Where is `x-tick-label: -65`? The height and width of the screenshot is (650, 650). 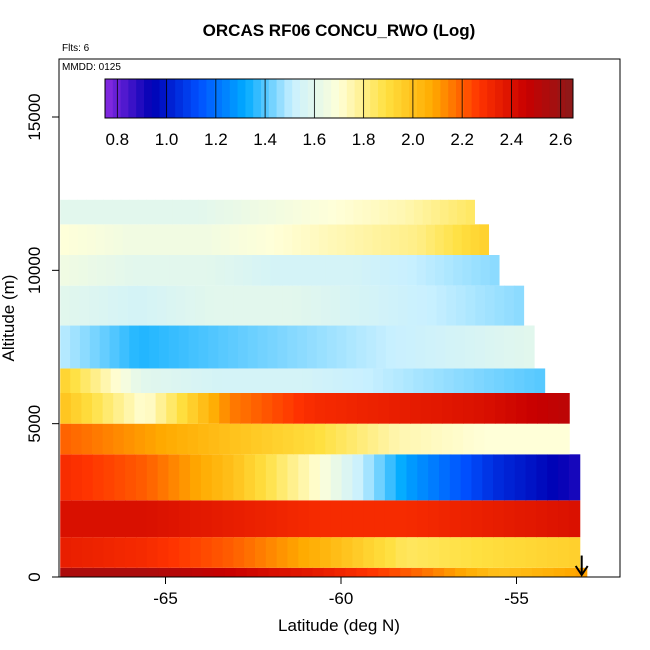 x-tick-label: -65 is located at coordinates (165, 598).